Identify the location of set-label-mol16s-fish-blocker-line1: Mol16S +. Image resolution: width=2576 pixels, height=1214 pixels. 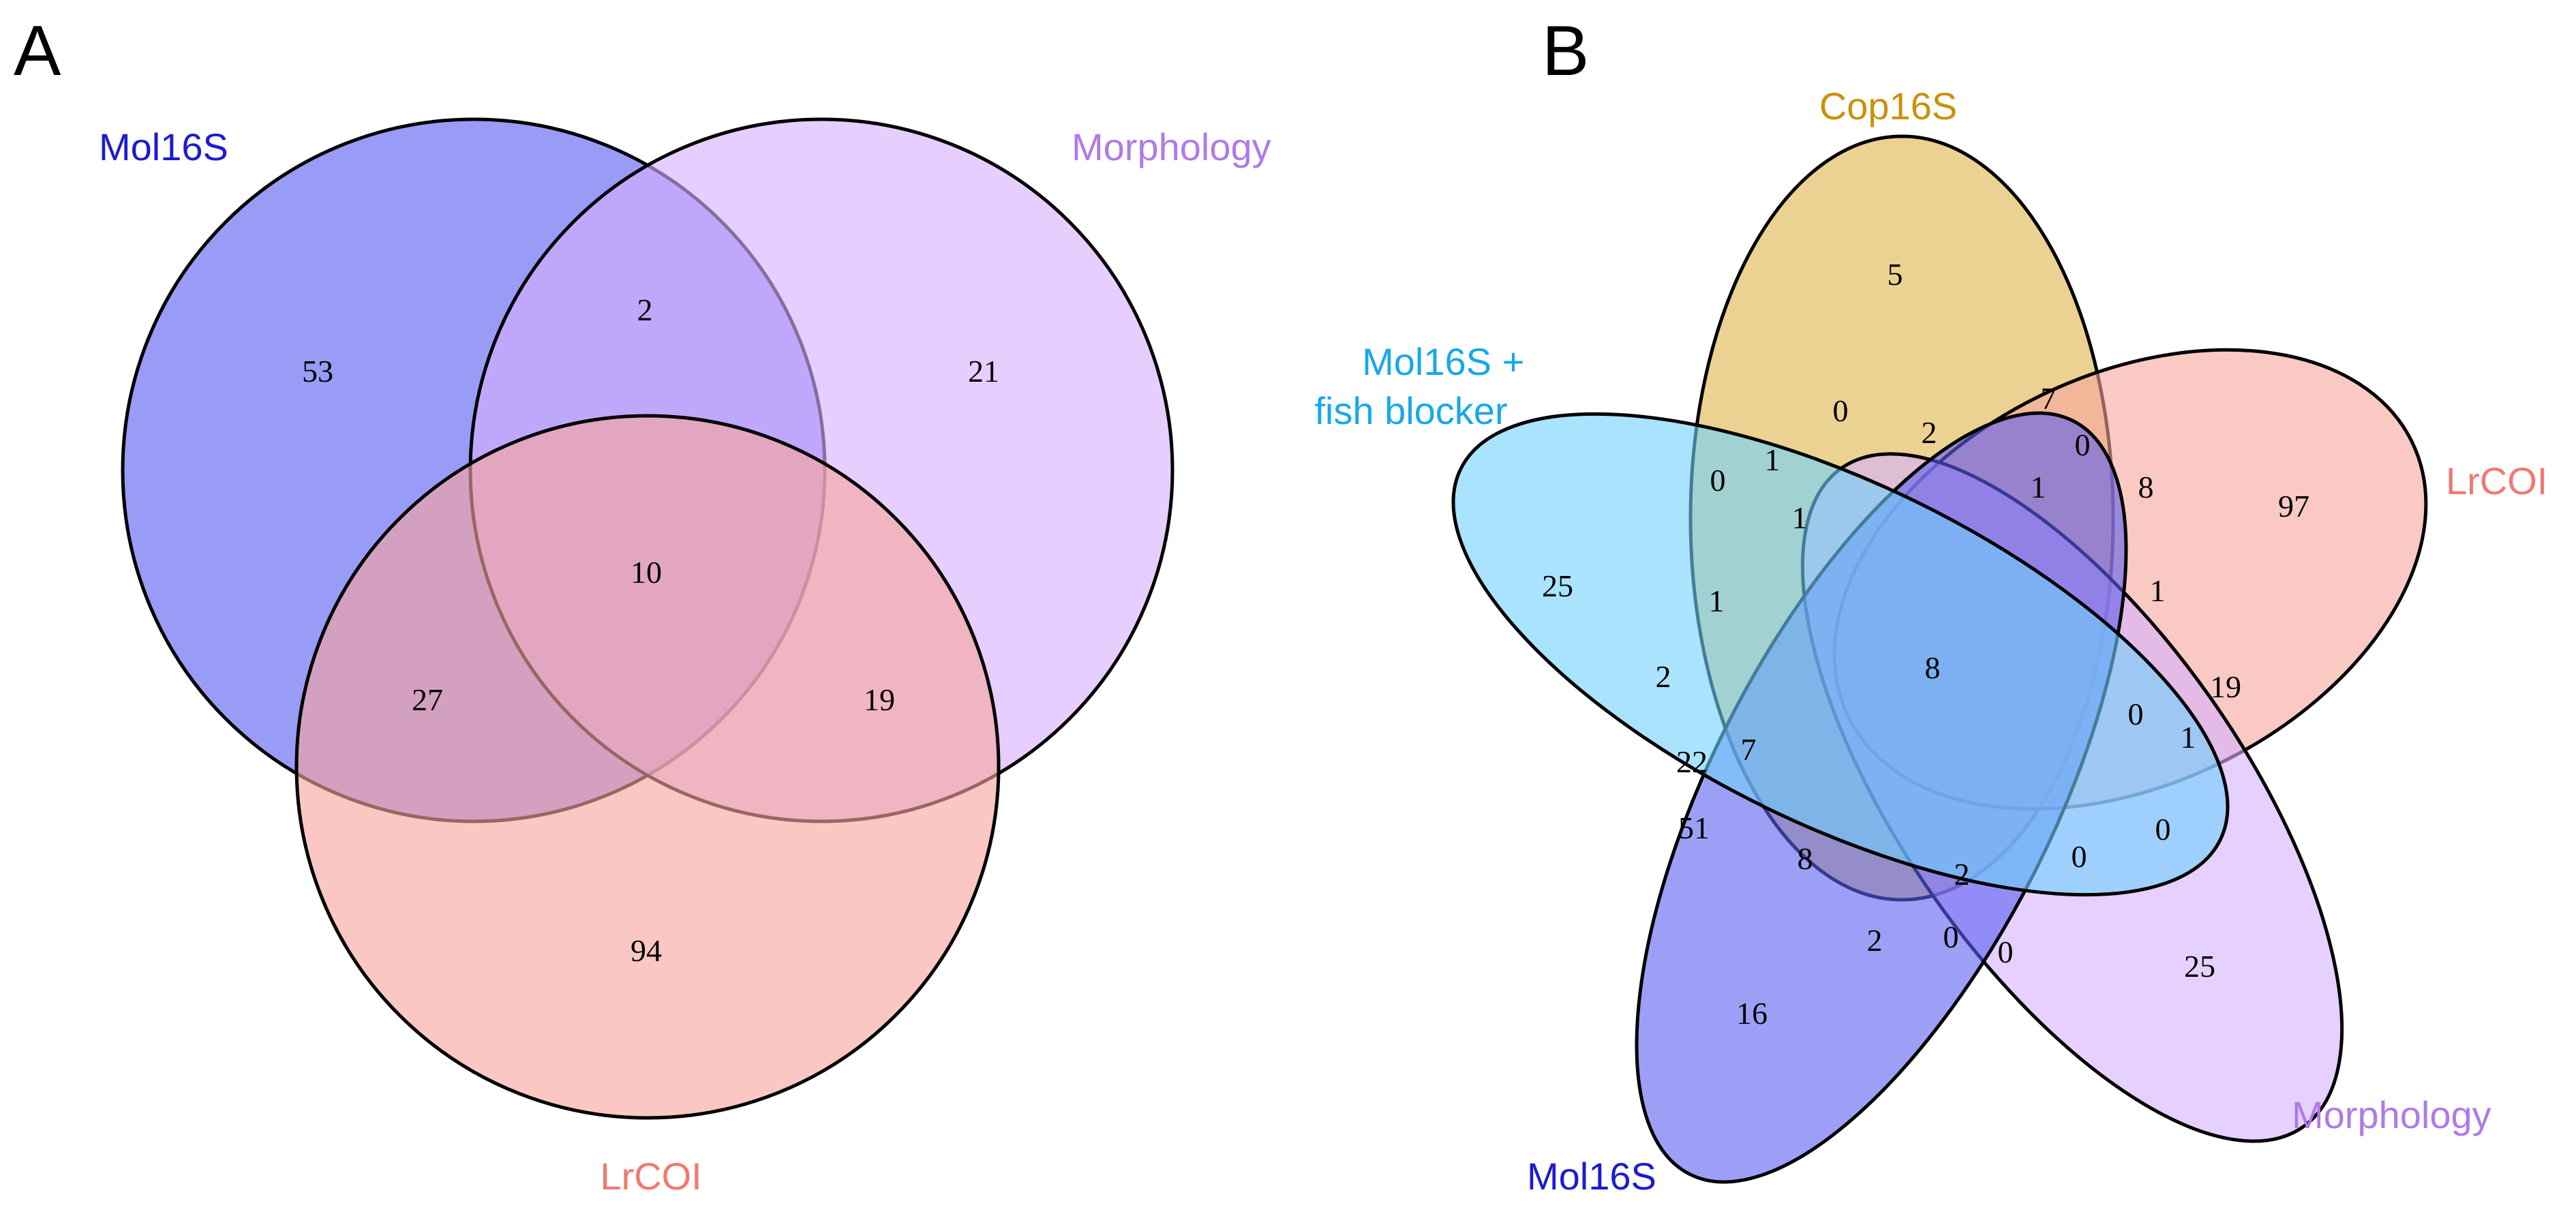
(1443, 361).